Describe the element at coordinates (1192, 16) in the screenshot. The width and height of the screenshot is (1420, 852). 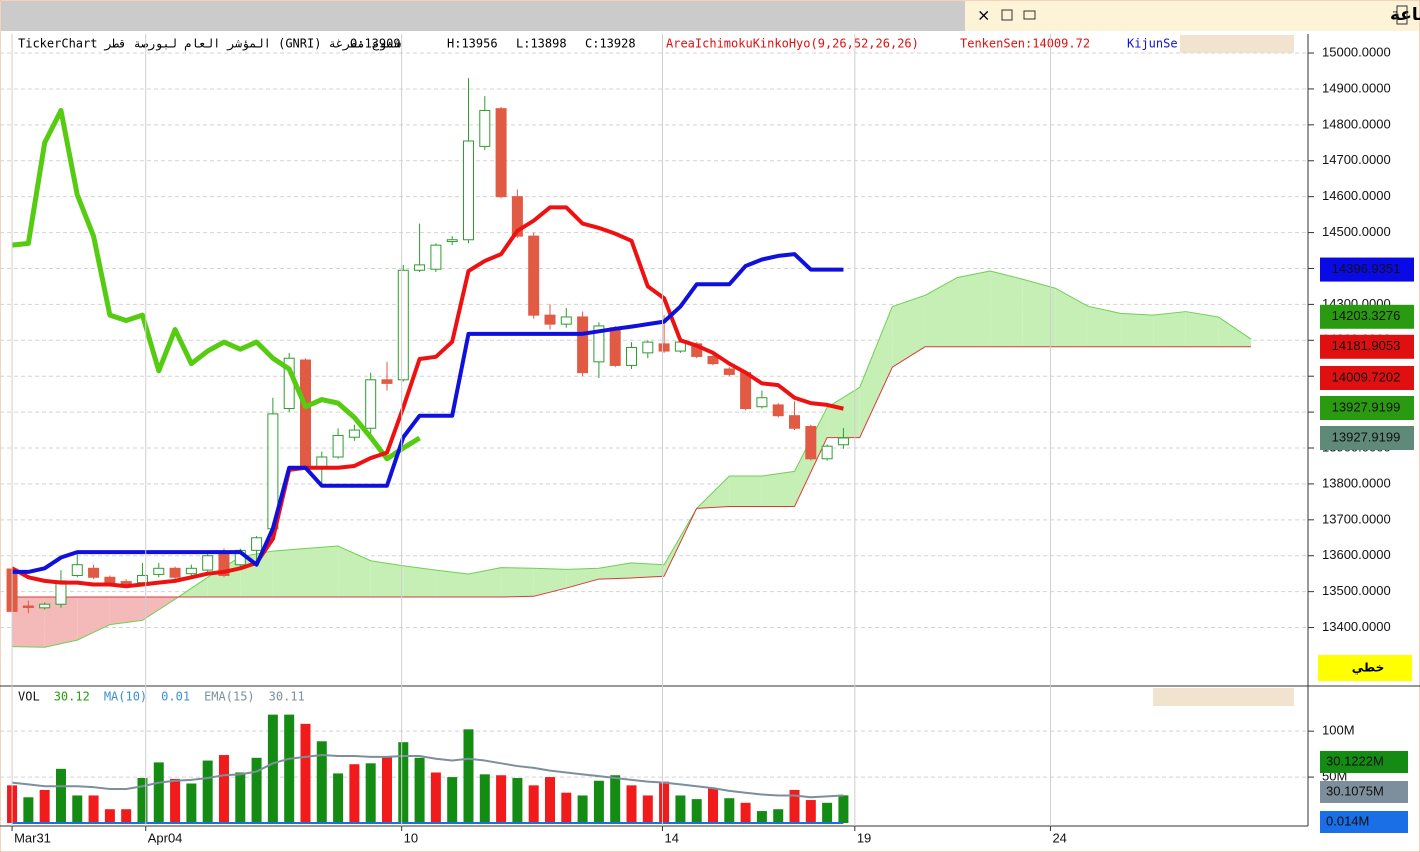
I see `title-area` at that location.